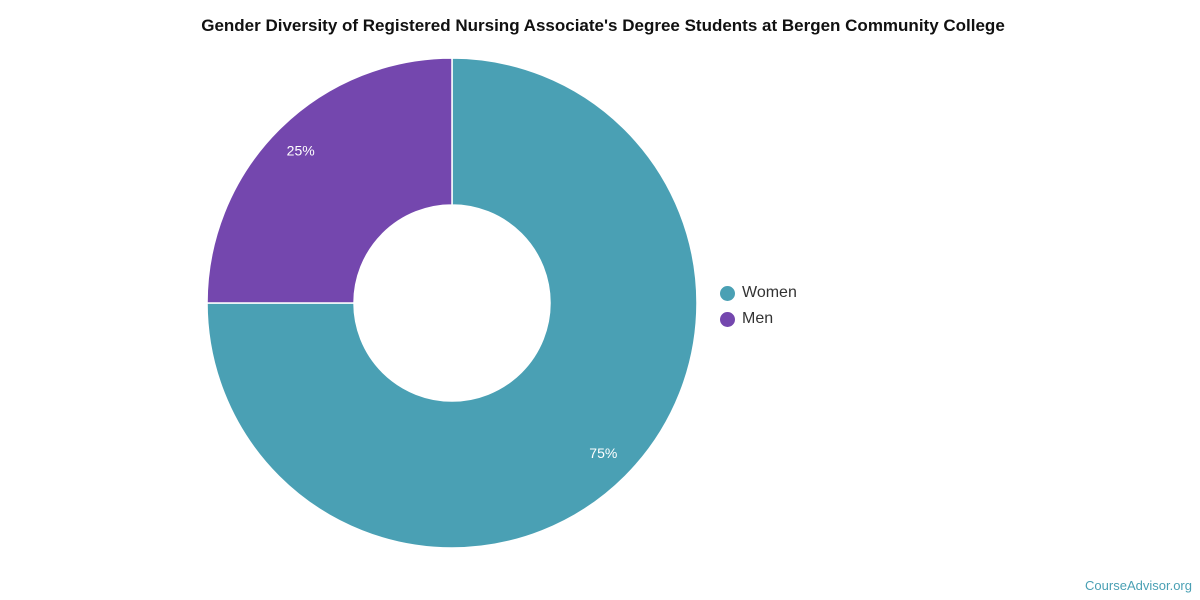 The image size is (1200, 600). I want to click on legend: Women Men, so click(758, 306).